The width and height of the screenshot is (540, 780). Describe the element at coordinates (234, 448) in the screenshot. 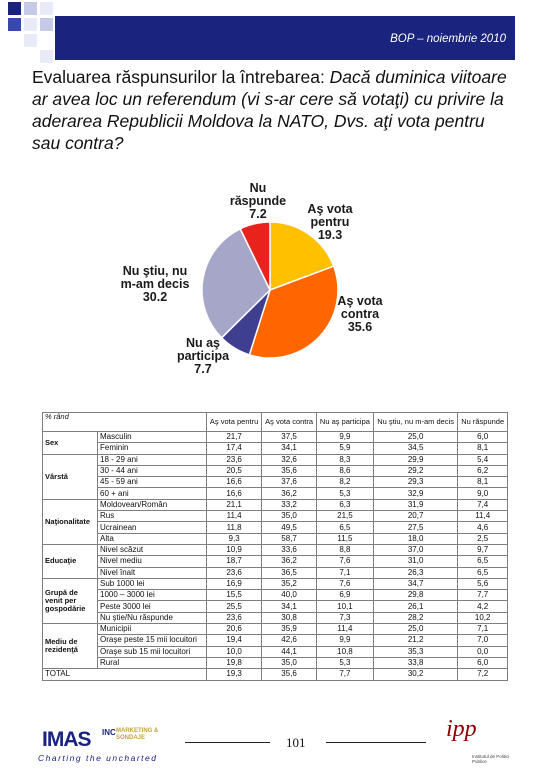

I see `table-cell: 17,4` at that location.